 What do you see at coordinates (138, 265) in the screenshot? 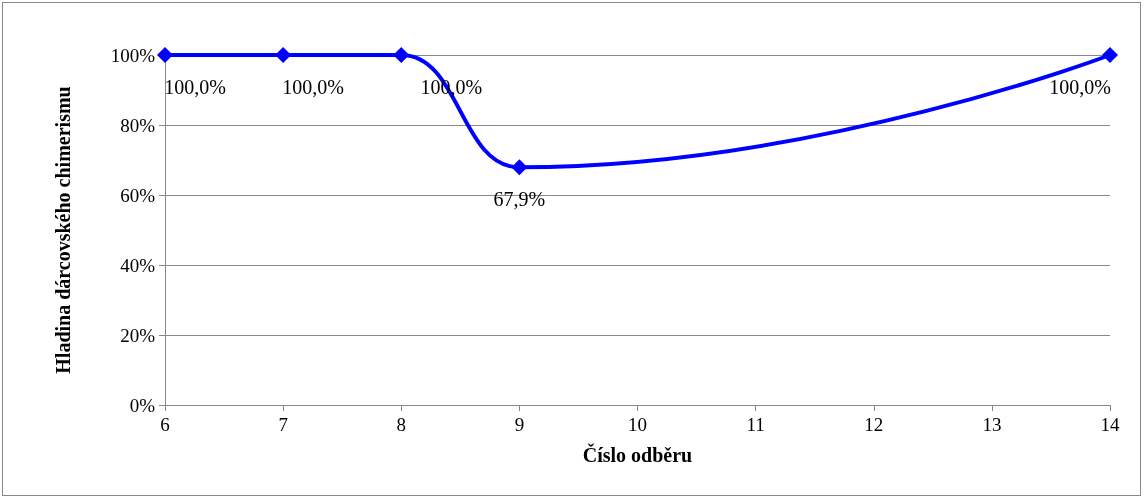
I see `y-tick-label: 40%` at bounding box center [138, 265].